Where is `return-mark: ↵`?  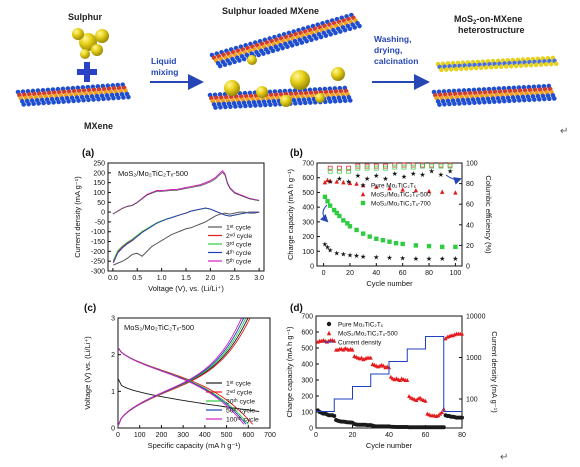 return-mark: ↵ is located at coordinates (564, 131).